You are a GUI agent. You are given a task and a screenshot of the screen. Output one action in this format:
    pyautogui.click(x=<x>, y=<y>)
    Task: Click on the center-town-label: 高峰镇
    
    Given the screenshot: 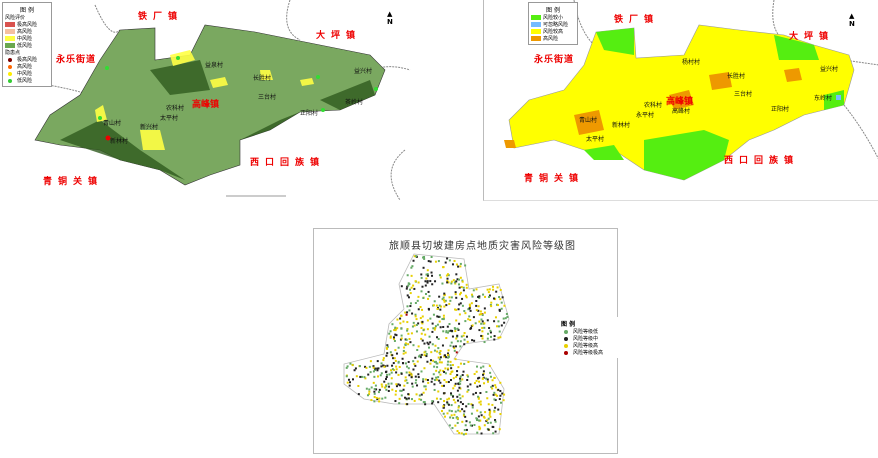 What is the action you would take?
    pyautogui.click(x=206, y=105)
    